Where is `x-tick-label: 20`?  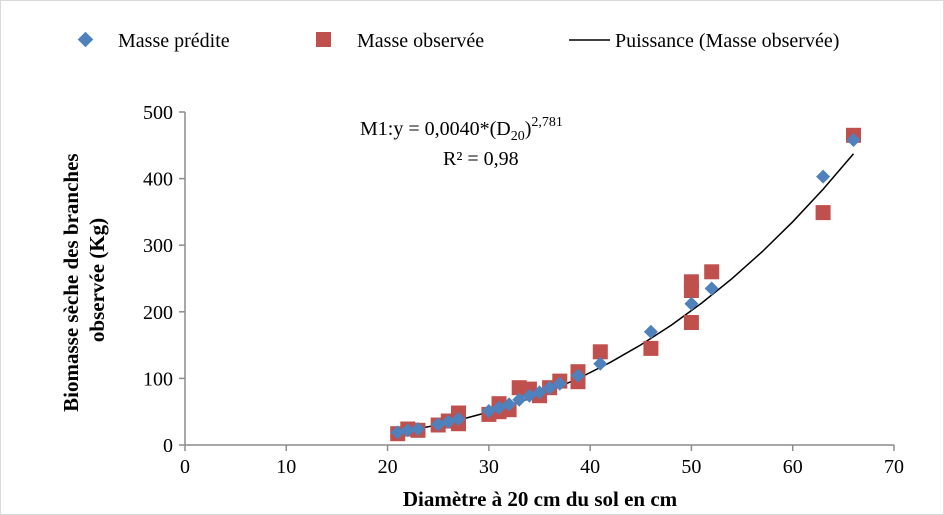
x-tick-label: 20 is located at coordinates (388, 467).